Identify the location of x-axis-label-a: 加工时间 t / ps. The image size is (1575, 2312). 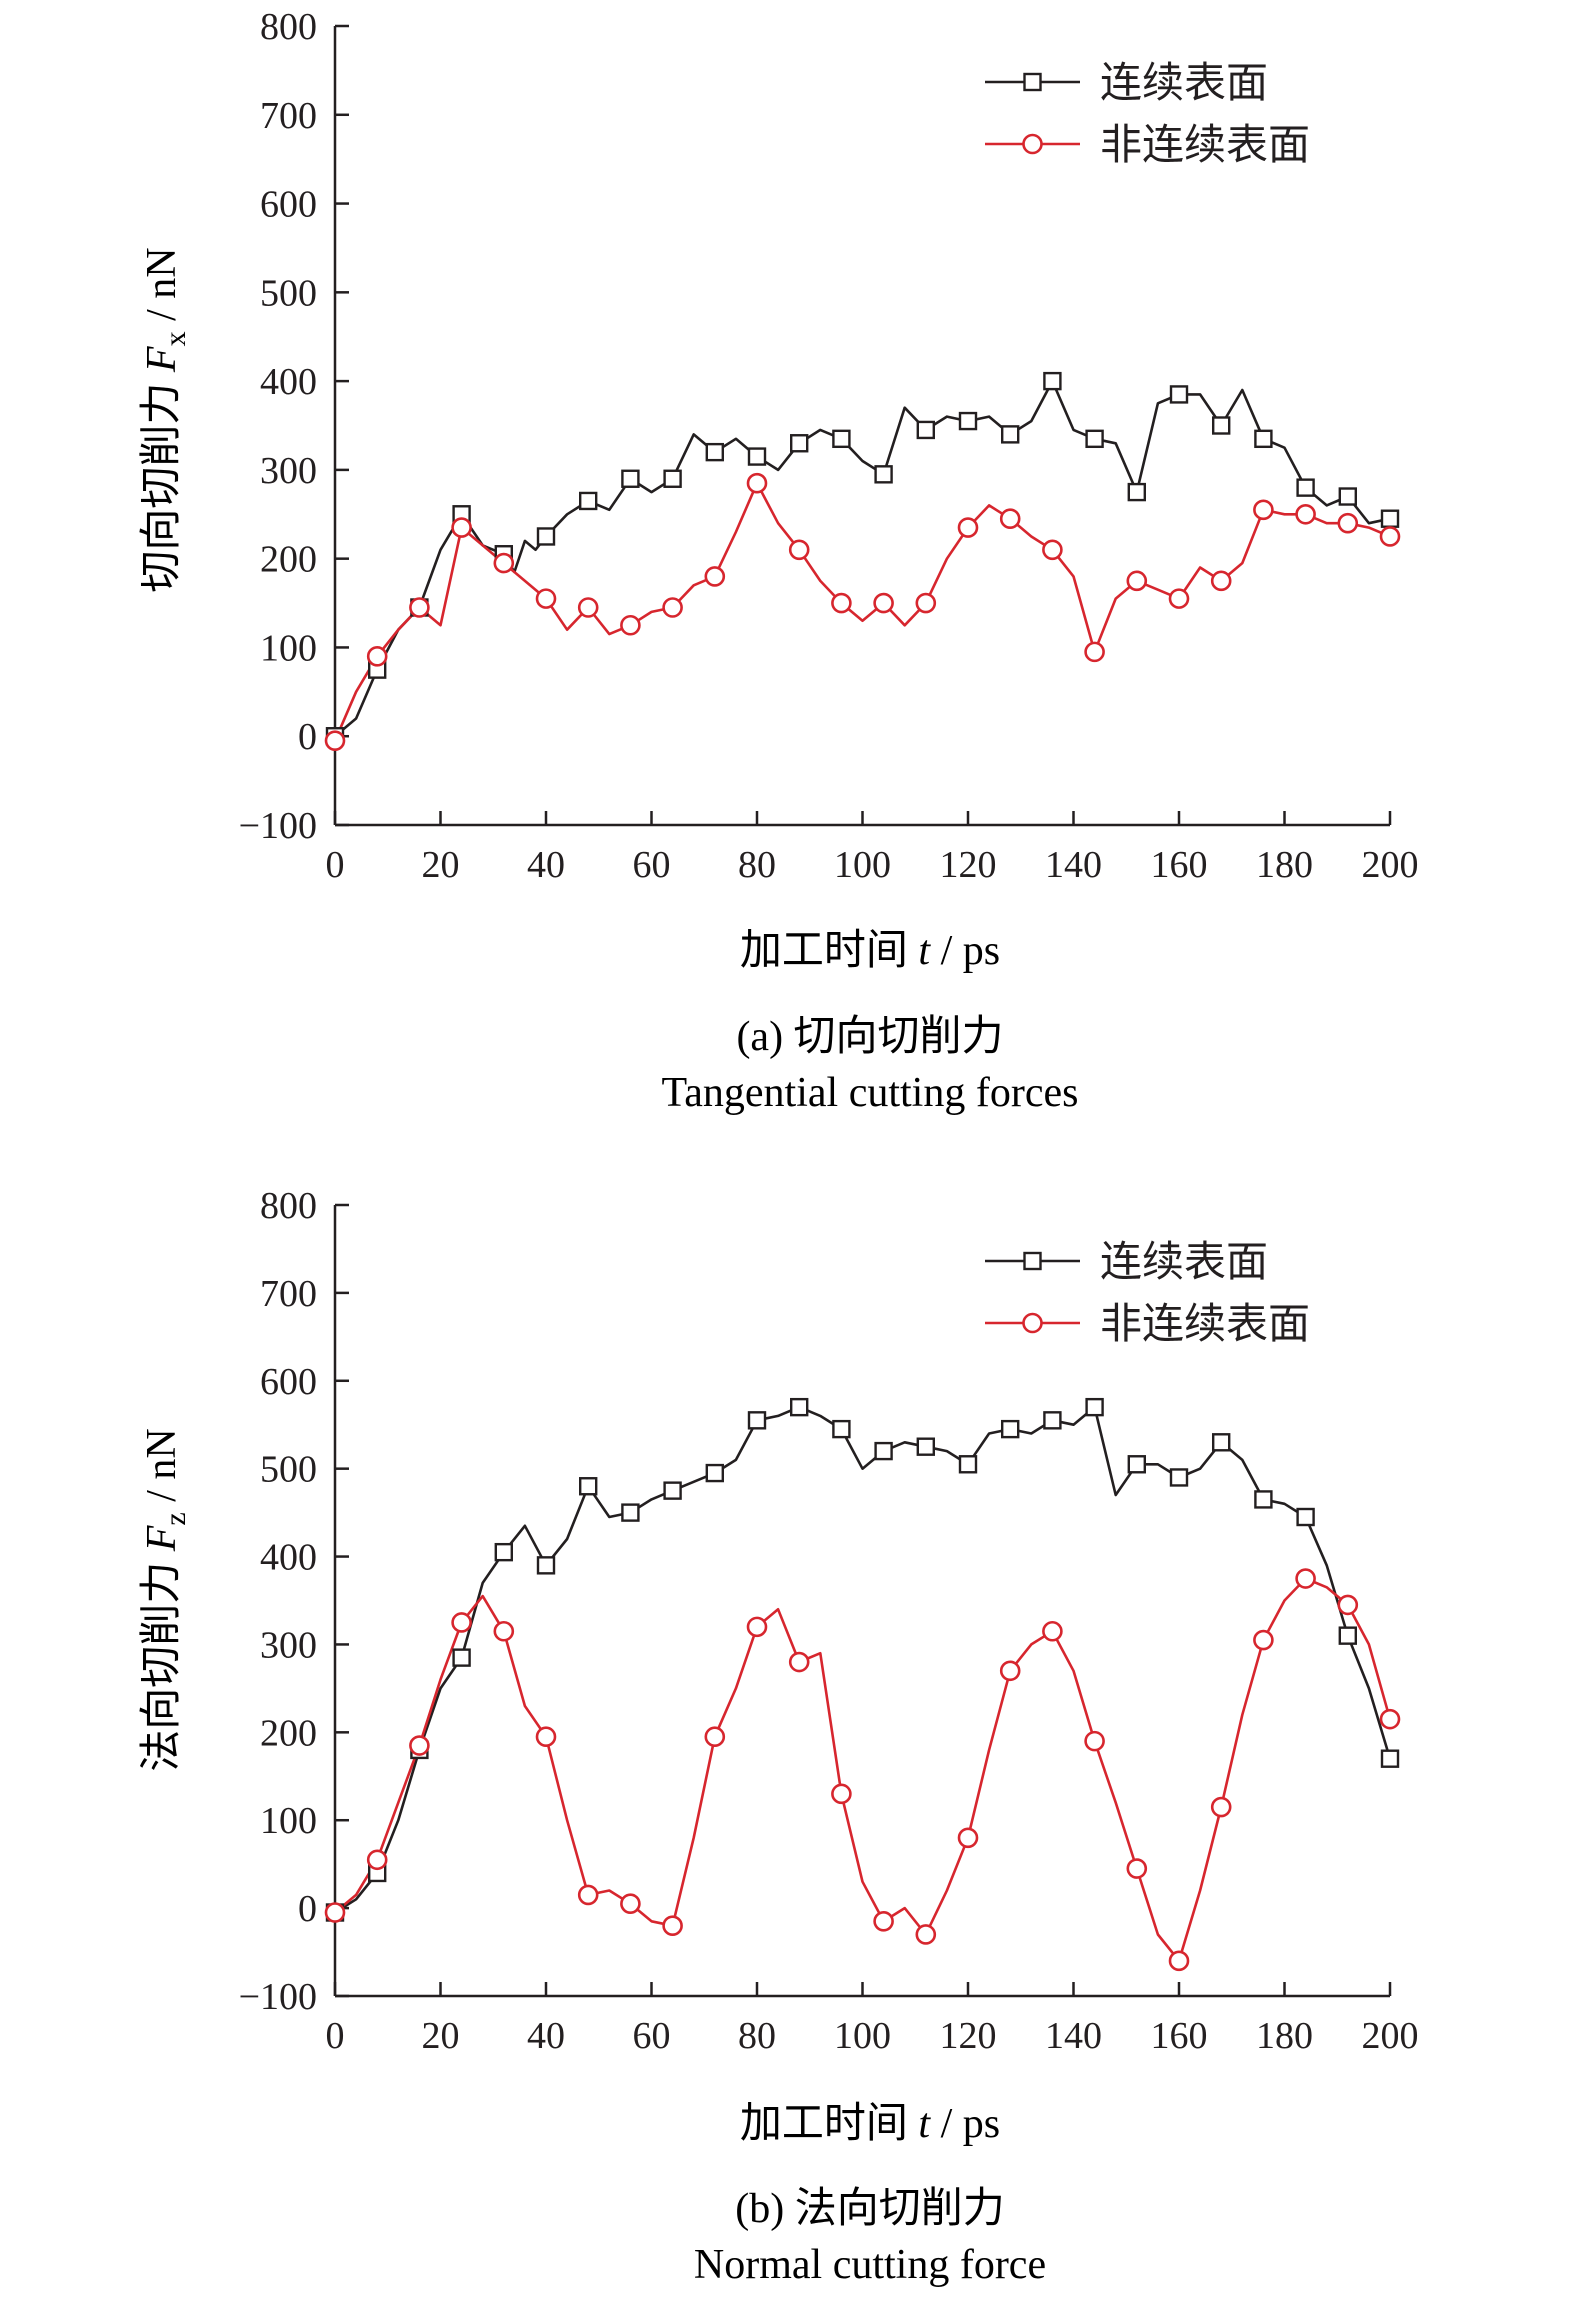
(870, 951).